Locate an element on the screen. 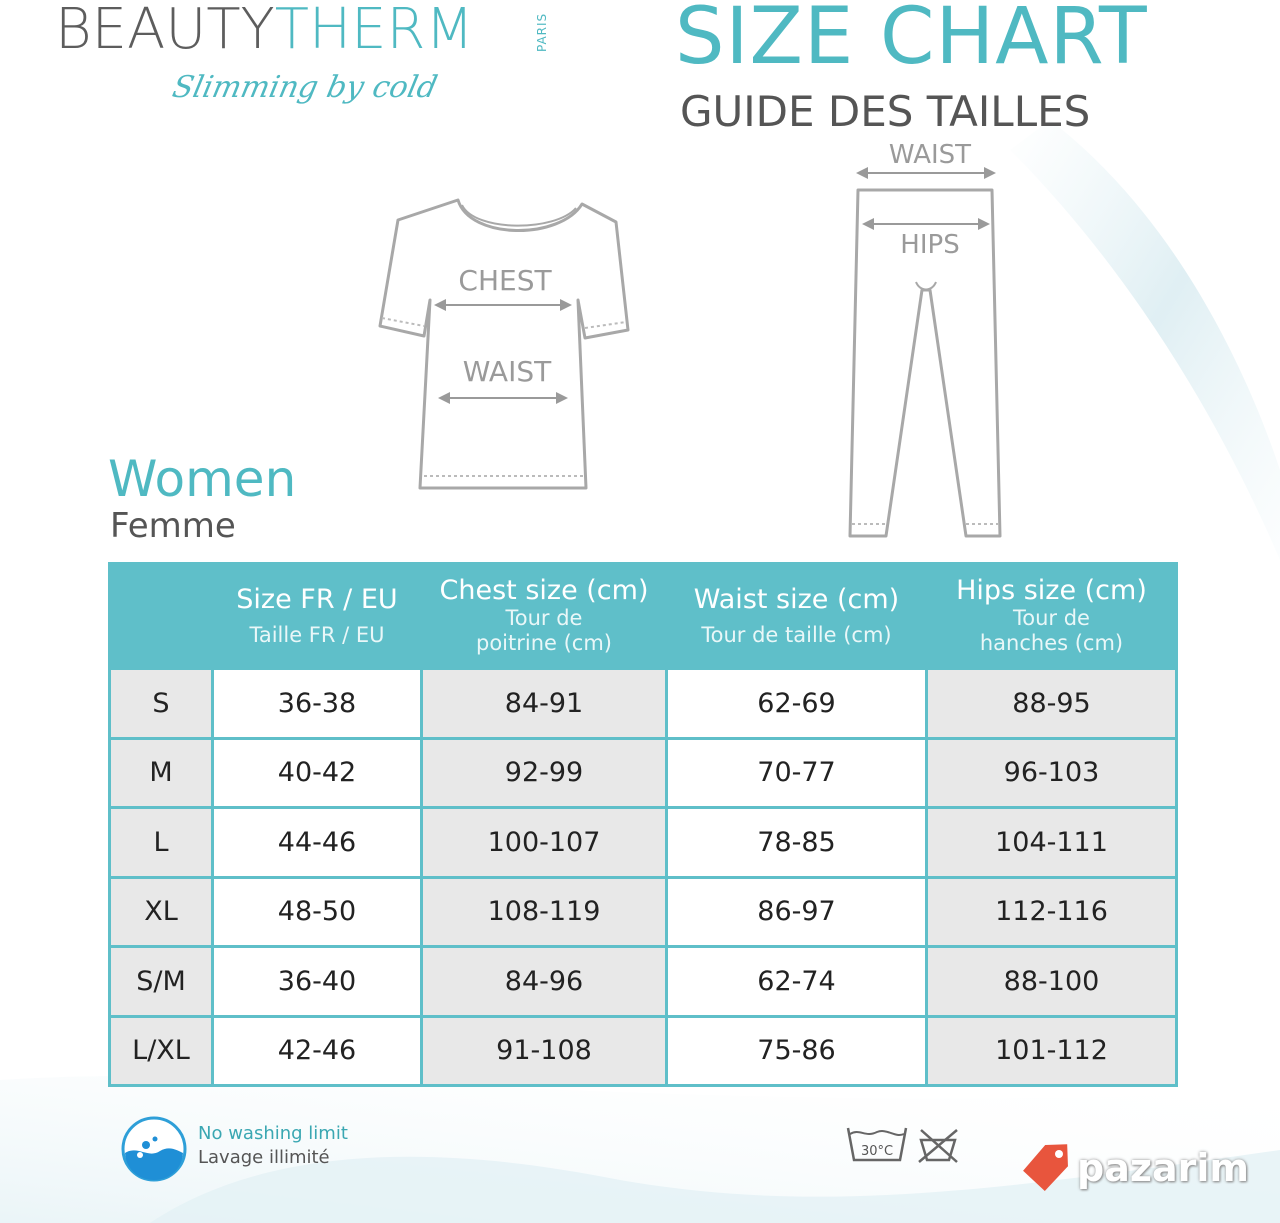 This screenshot has width=1280, height=1223. table-row: M 40-42 92-99 70-77 96-103 is located at coordinates (643, 772).